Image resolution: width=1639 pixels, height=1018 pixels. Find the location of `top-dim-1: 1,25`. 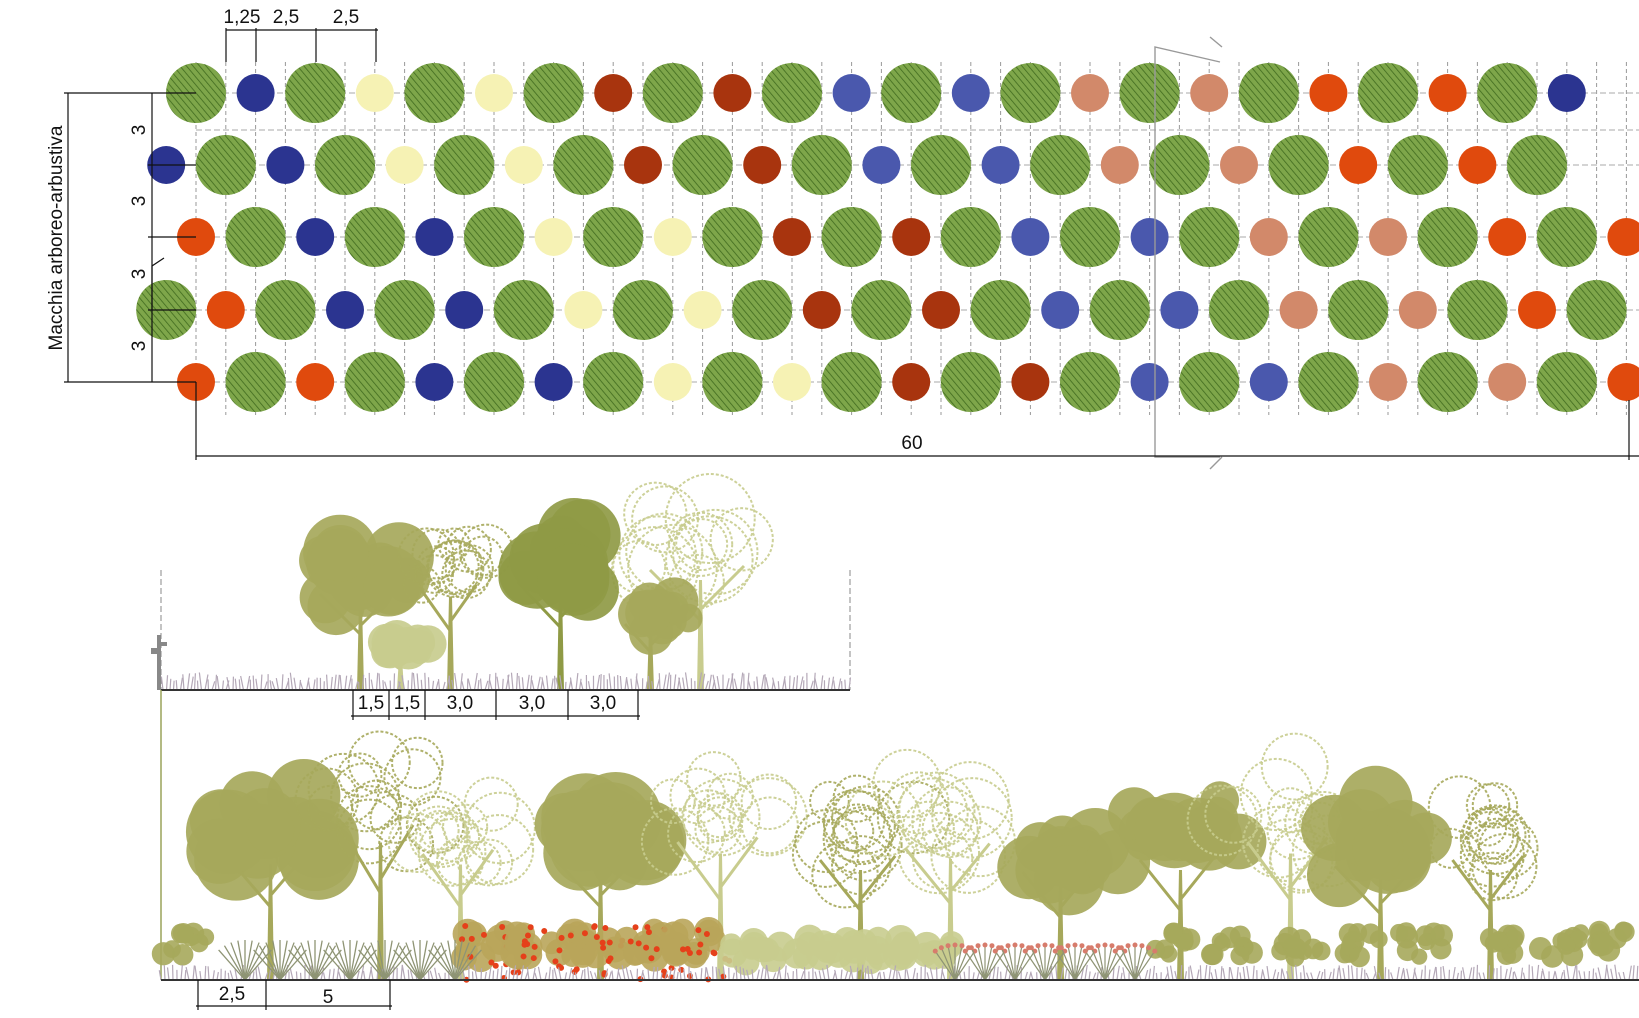

top-dim-1: 1,25 is located at coordinates (242, 17).